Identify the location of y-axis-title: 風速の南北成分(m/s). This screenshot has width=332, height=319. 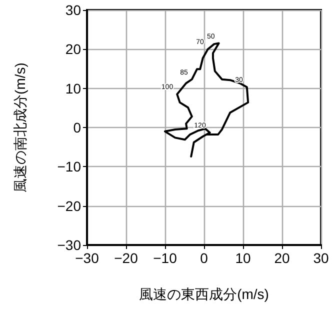
(20, 127).